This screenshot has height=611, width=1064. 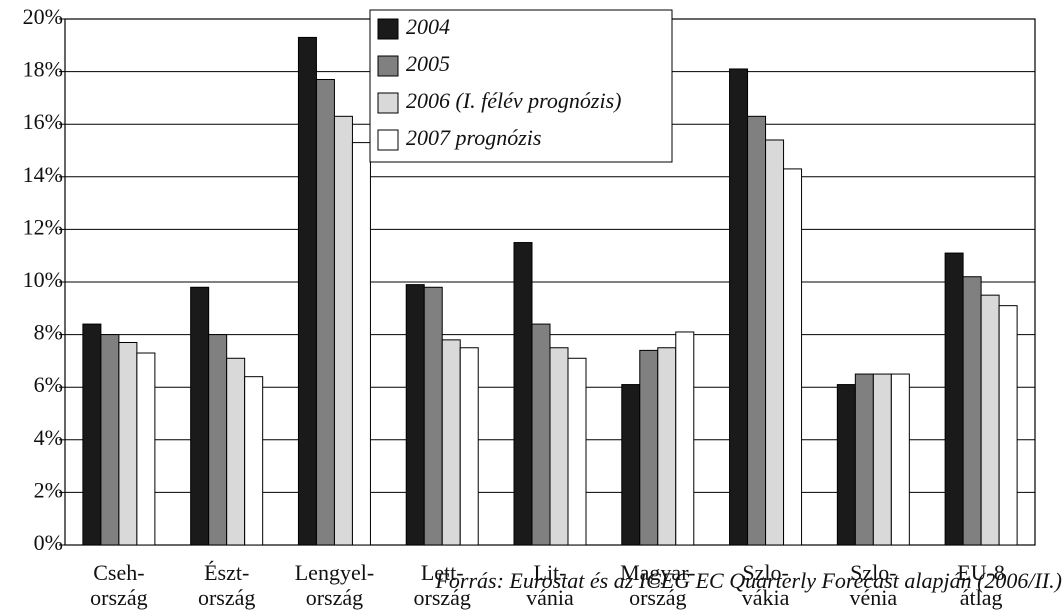 What do you see at coordinates (48, 332) in the screenshot?
I see `y-tick-label: 8%` at bounding box center [48, 332].